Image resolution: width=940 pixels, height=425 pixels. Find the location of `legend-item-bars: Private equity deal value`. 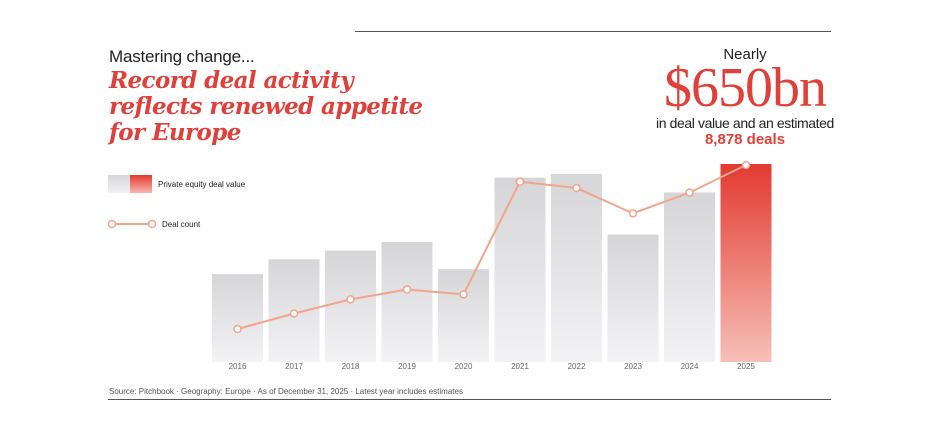

legend-item-bars: Private equity deal value is located at coordinates (176, 184).